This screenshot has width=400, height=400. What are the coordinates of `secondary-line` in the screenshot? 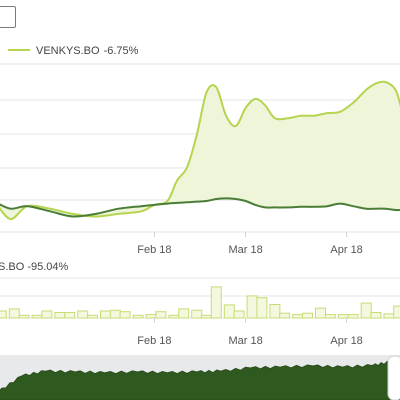 It's located at (200, 207).